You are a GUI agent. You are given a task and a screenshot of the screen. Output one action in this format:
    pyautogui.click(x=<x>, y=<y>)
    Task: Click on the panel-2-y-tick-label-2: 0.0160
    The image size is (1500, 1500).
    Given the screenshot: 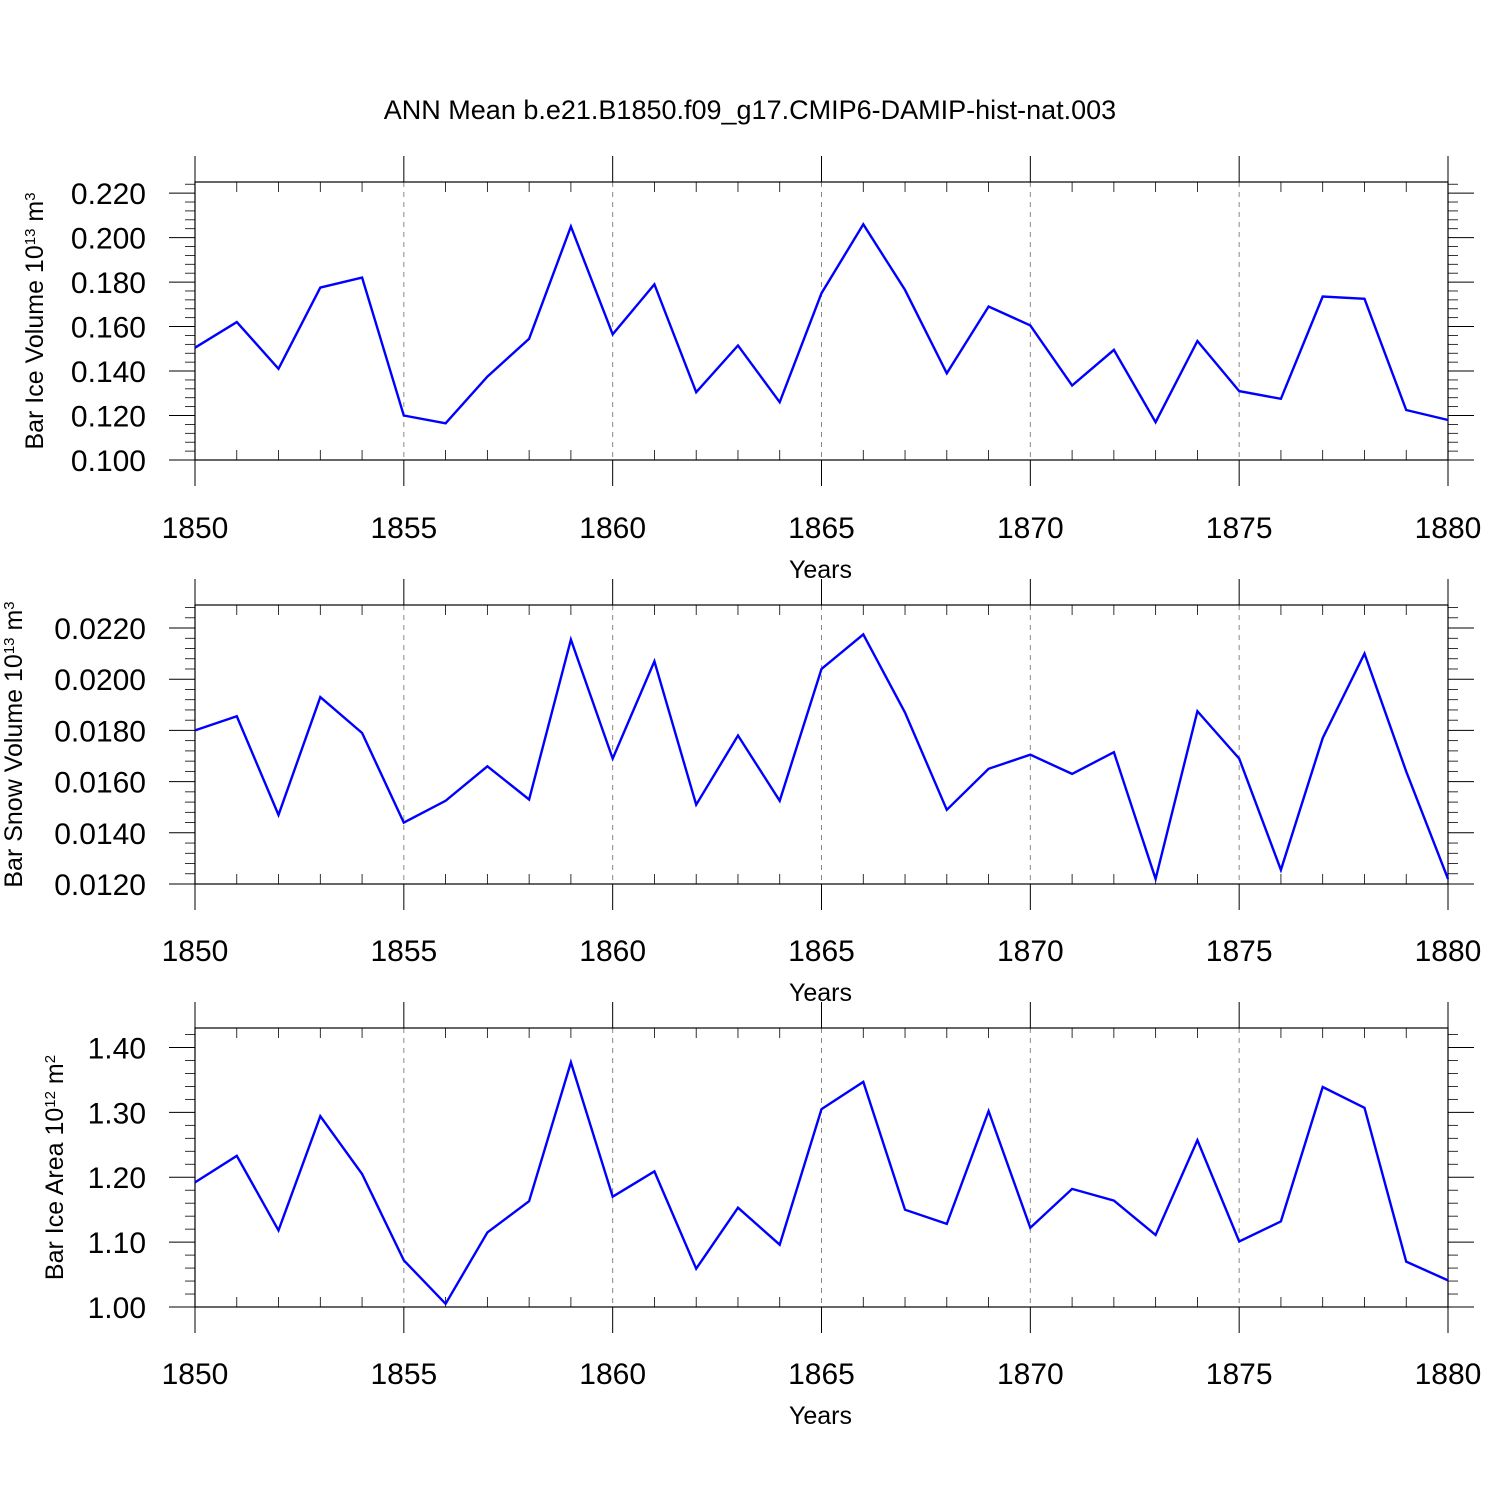 What is the action you would take?
    pyautogui.click(x=100, y=783)
    